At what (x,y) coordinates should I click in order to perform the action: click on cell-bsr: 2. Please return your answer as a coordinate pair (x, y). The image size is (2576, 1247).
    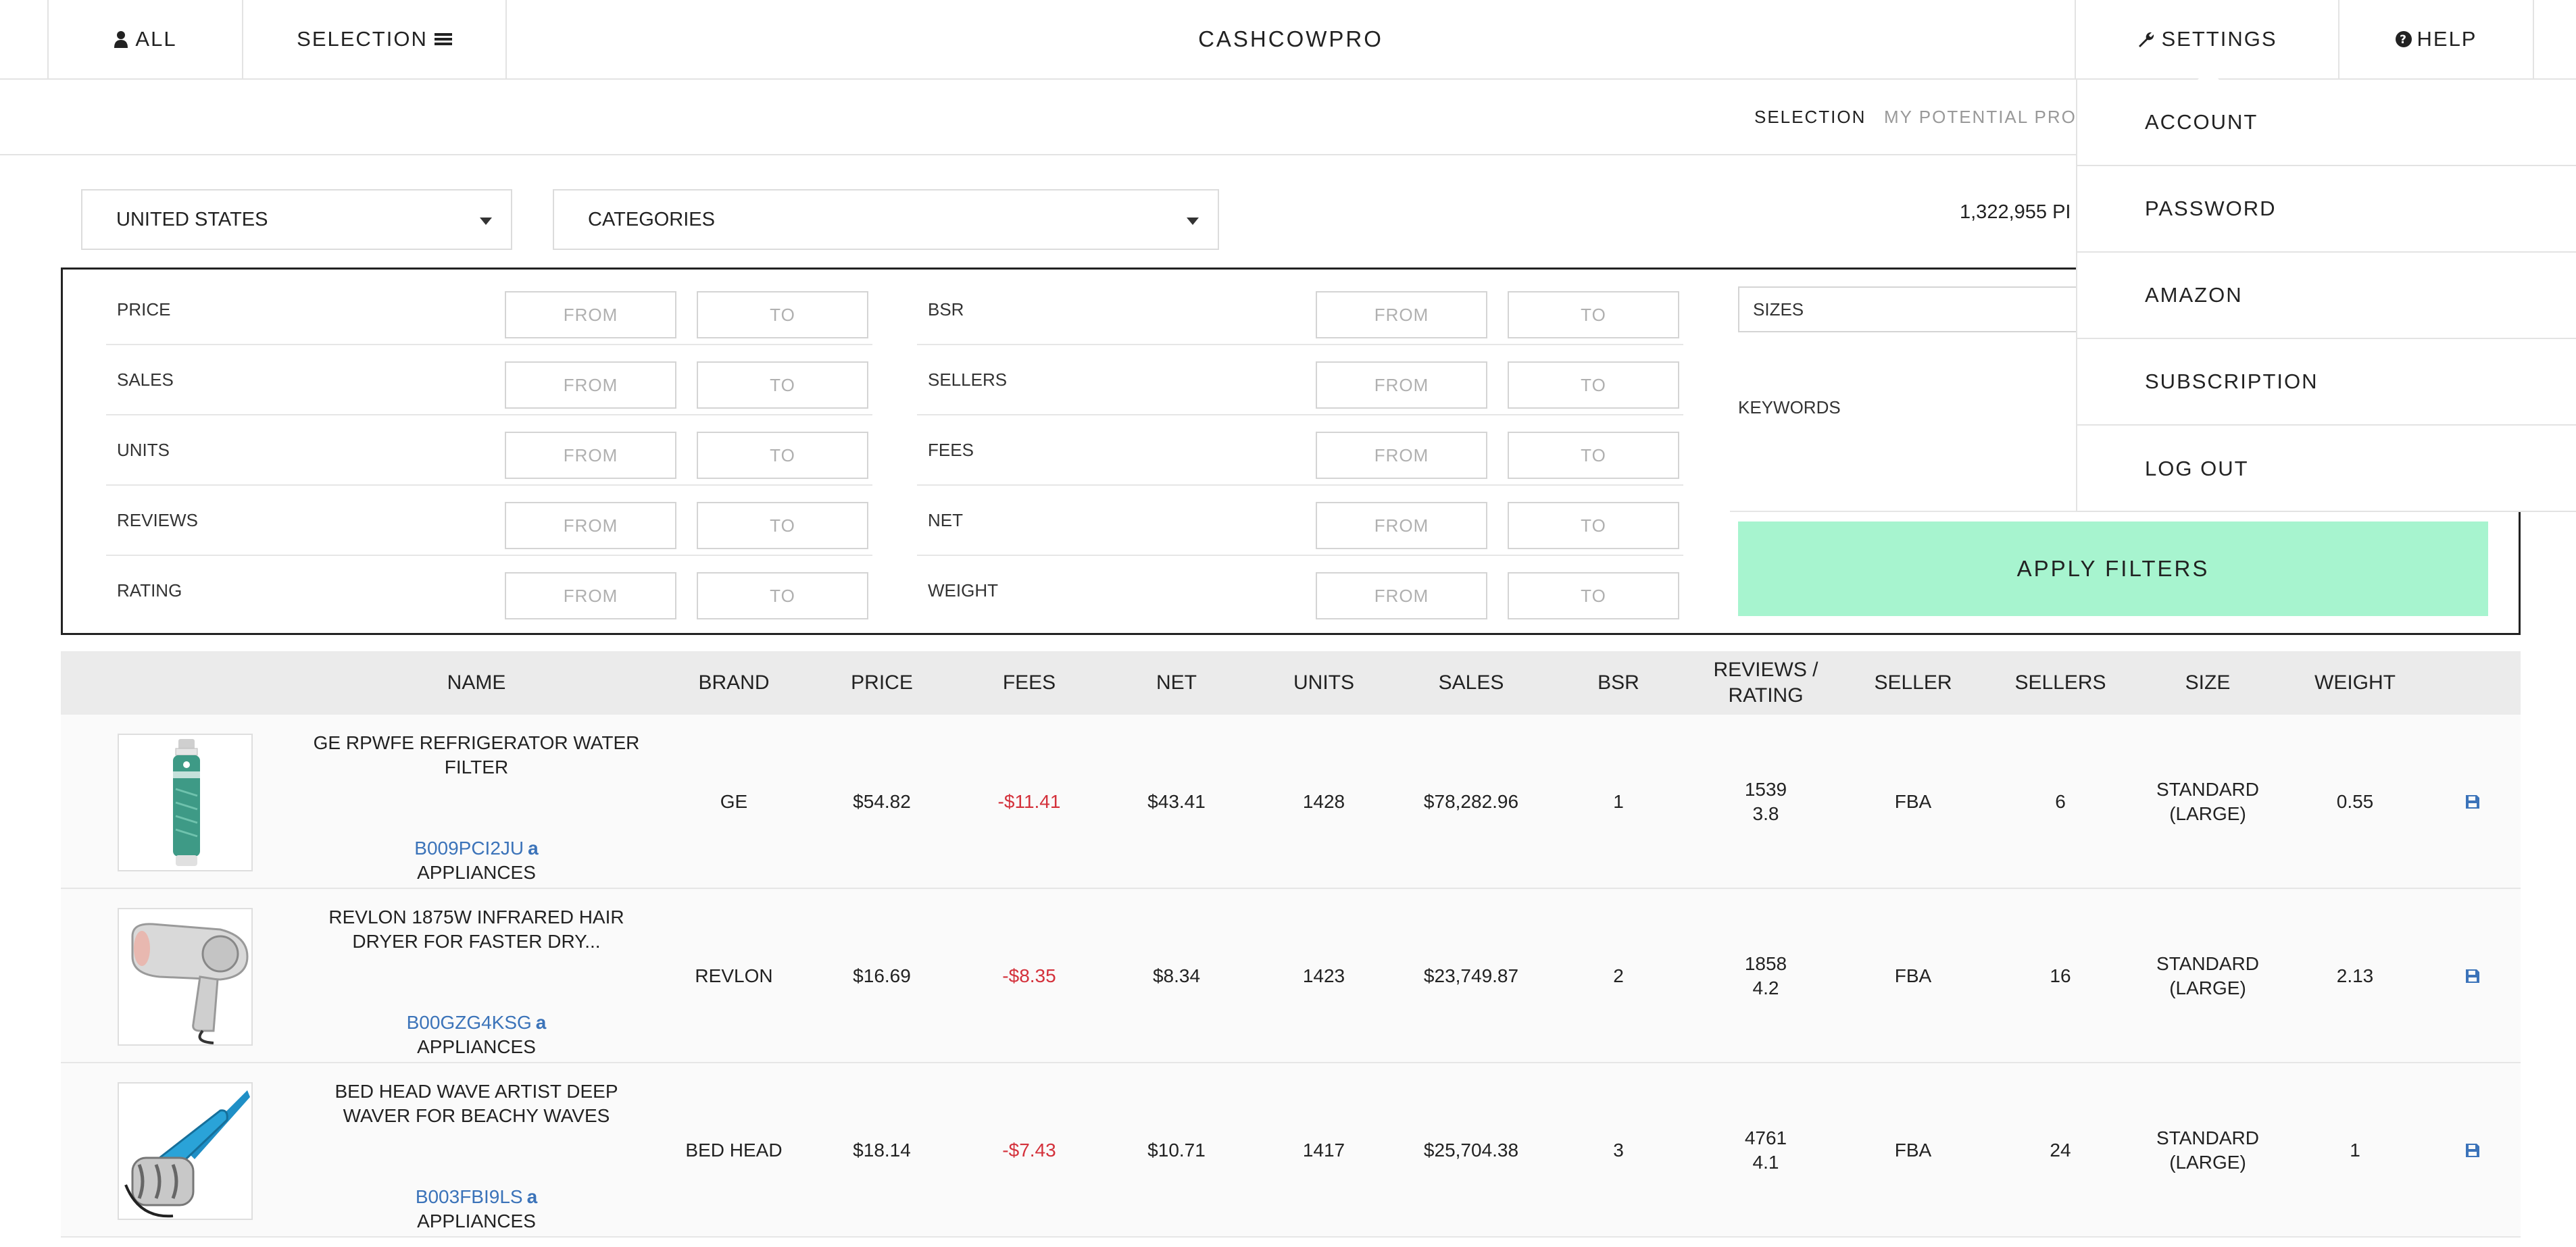
    Looking at the image, I should click on (1618, 975).